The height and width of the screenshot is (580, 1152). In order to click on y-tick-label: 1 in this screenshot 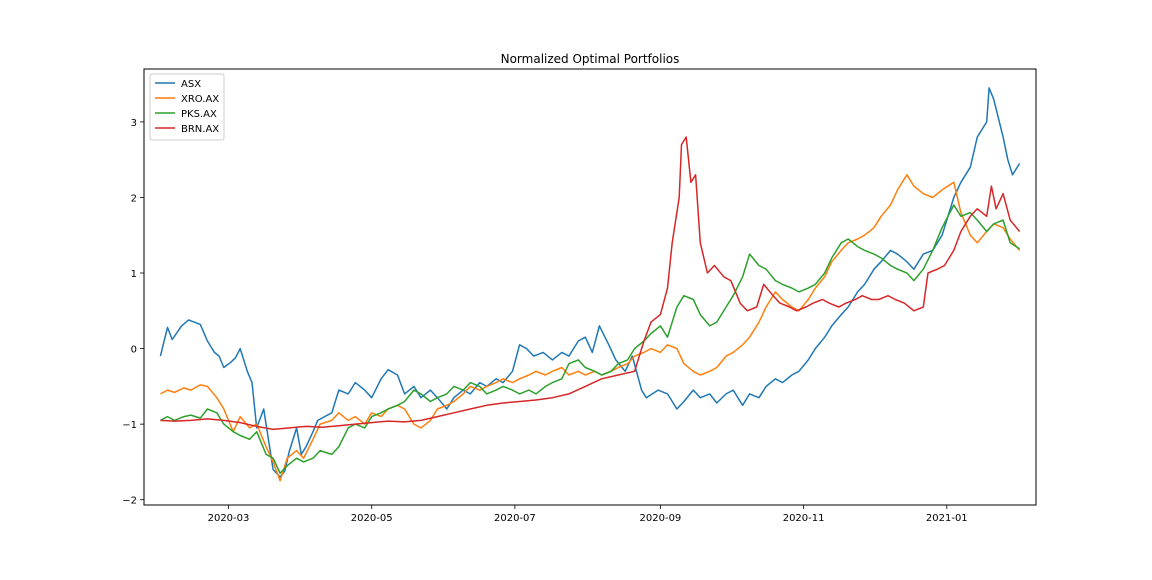, I will do `click(134, 274)`.